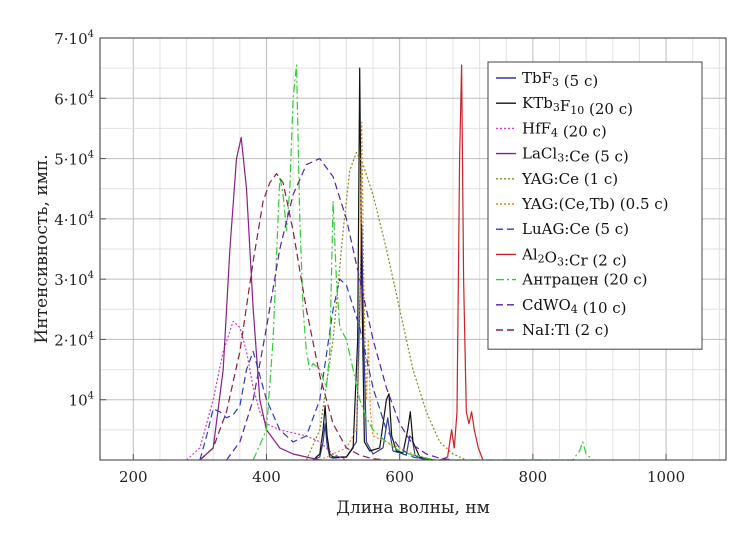 The image size is (747, 534). Describe the element at coordinates (74, 279) in the screenshot. I see `y-tick-label: 3·10⁴` at that location.